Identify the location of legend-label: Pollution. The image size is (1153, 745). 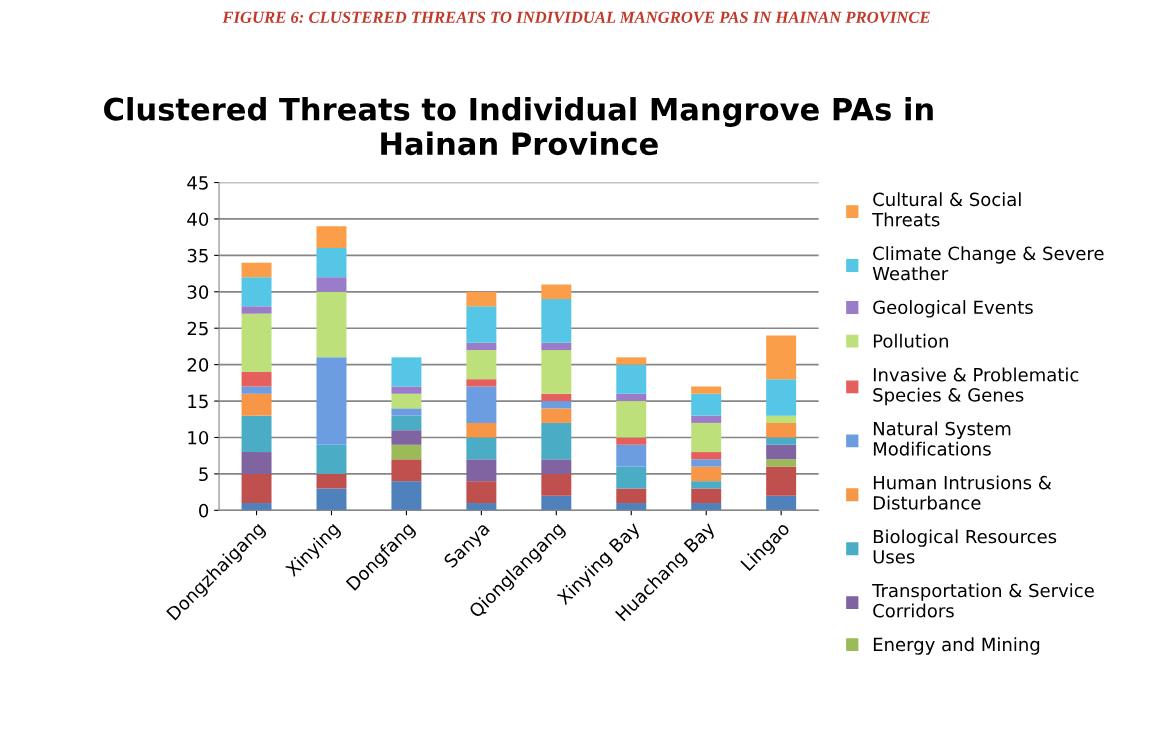
(910, 340).